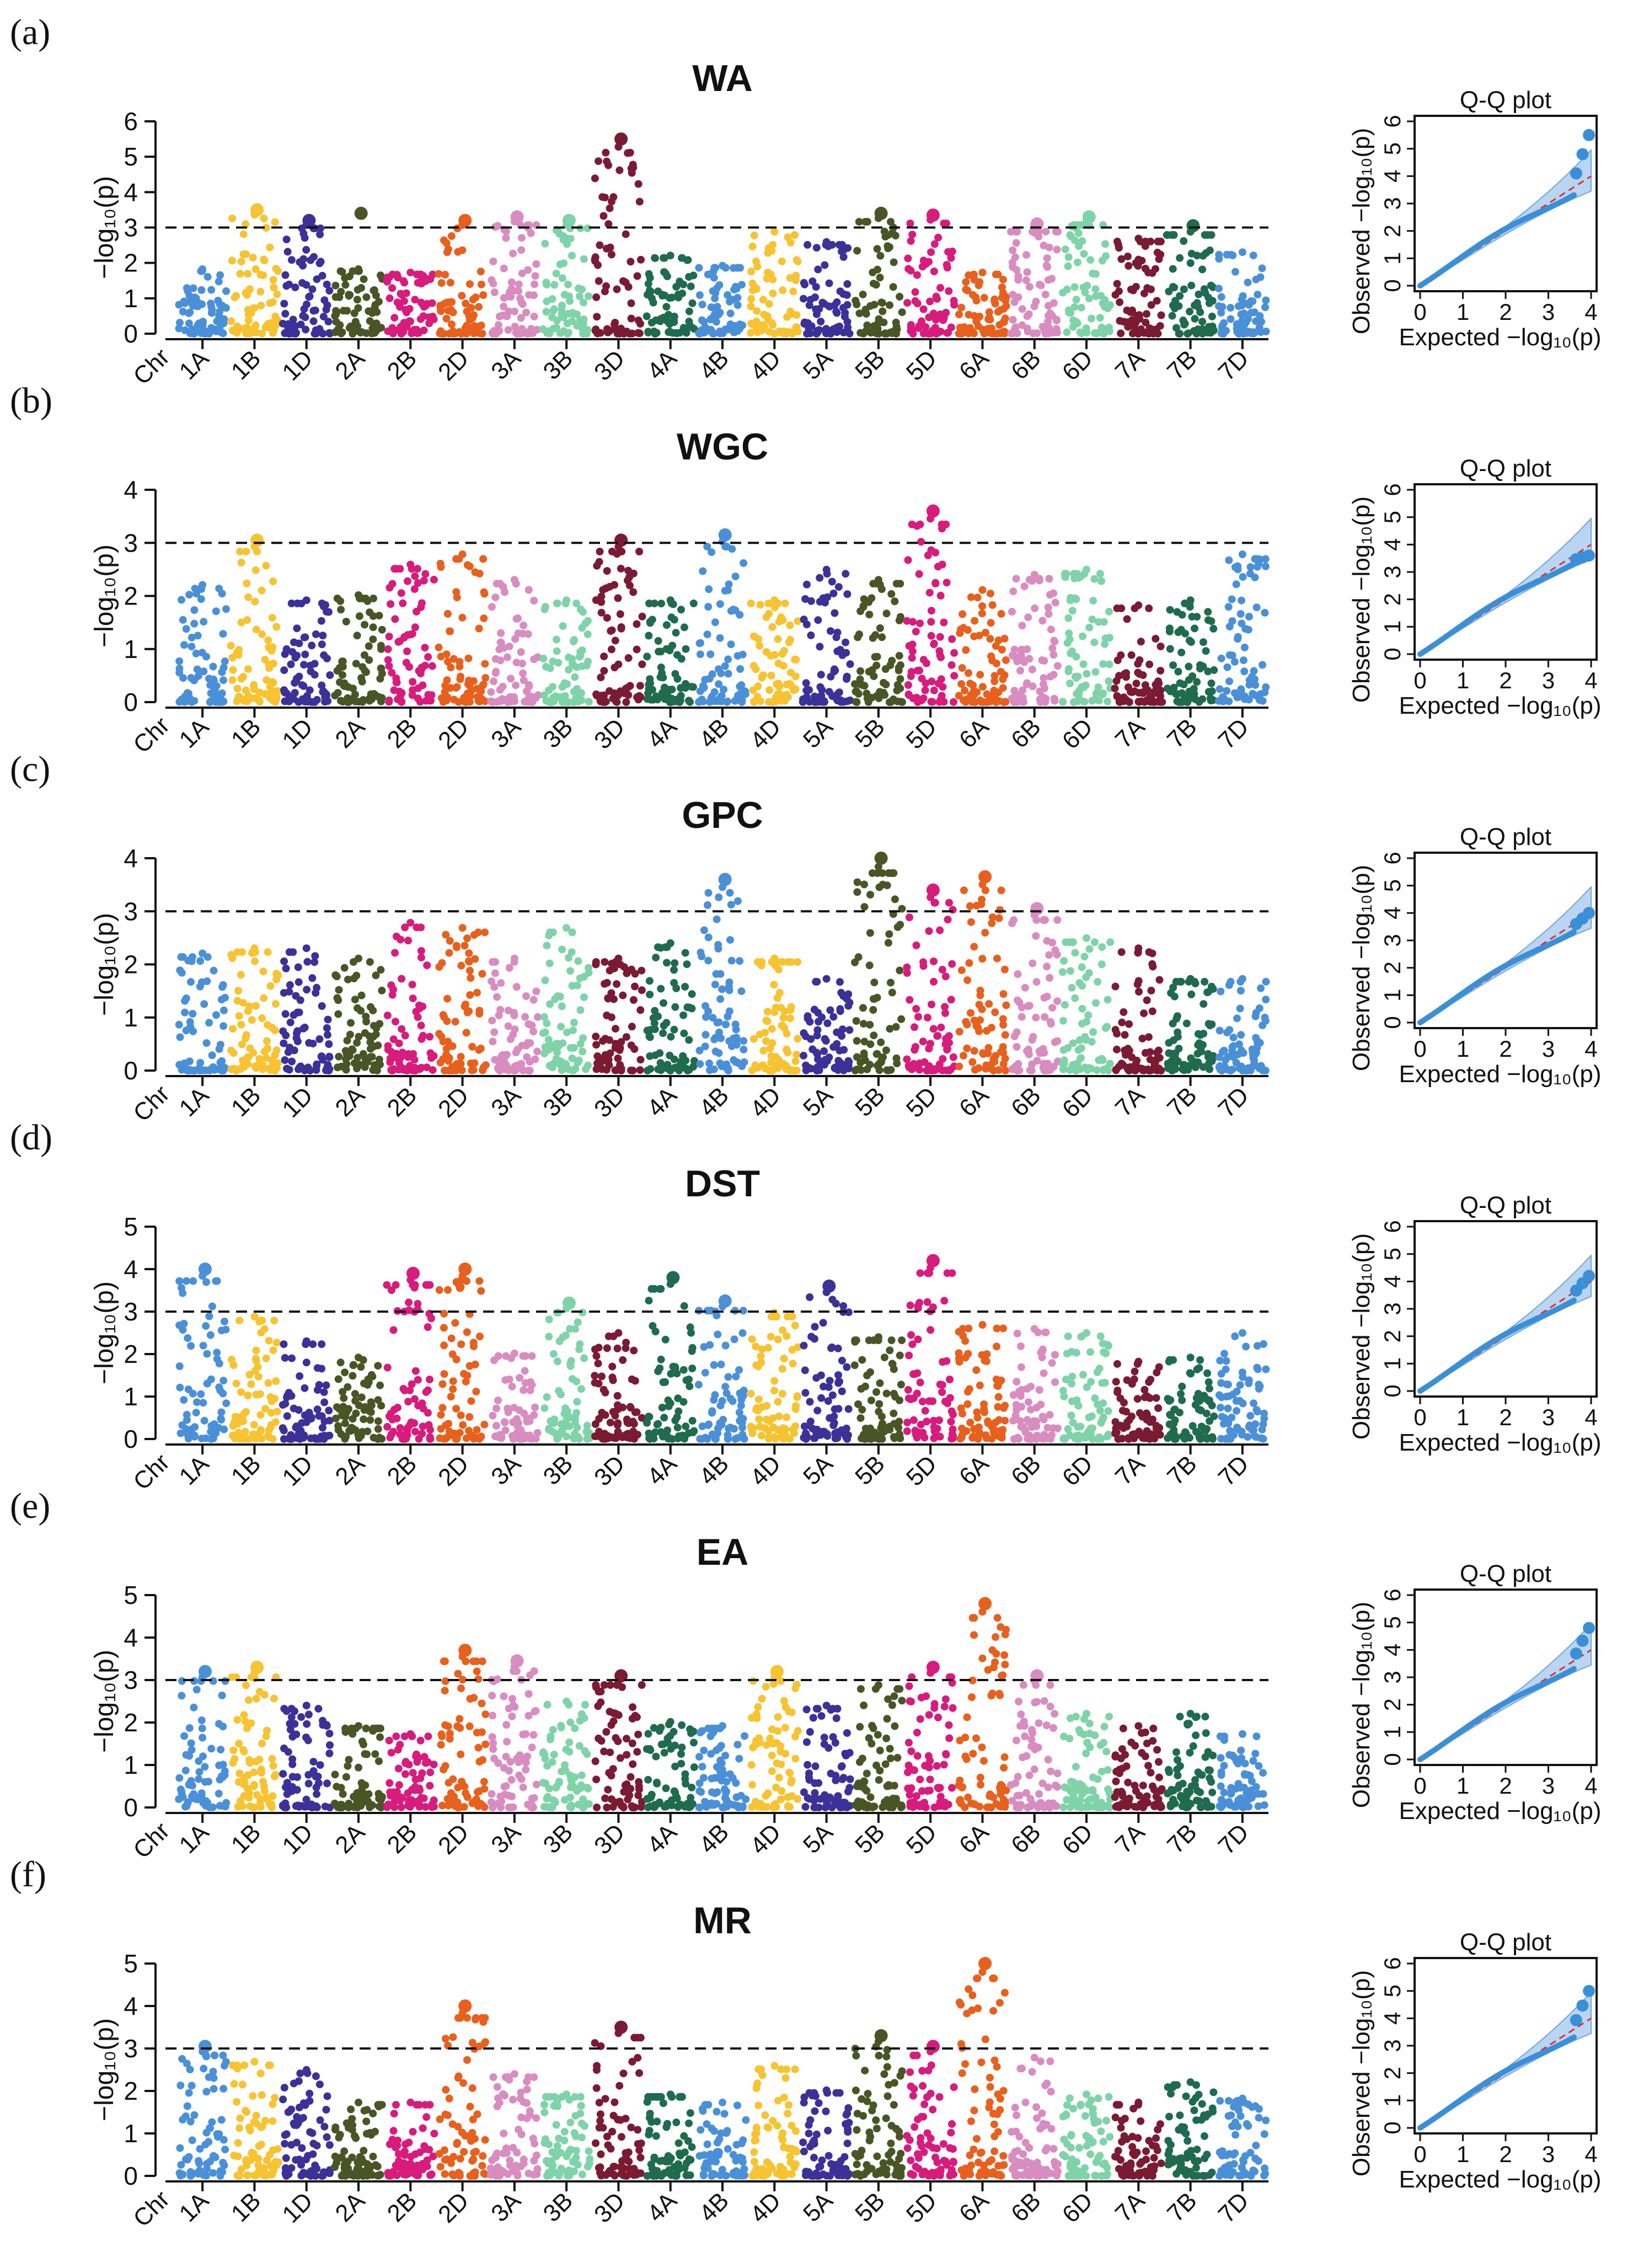 The width and height of the screenshot is (1649, 2268). What do you see at coordinates (1086, 277) in the screenshot?
I see `chromosome-6D-points` at bounding box center [1086, 277].